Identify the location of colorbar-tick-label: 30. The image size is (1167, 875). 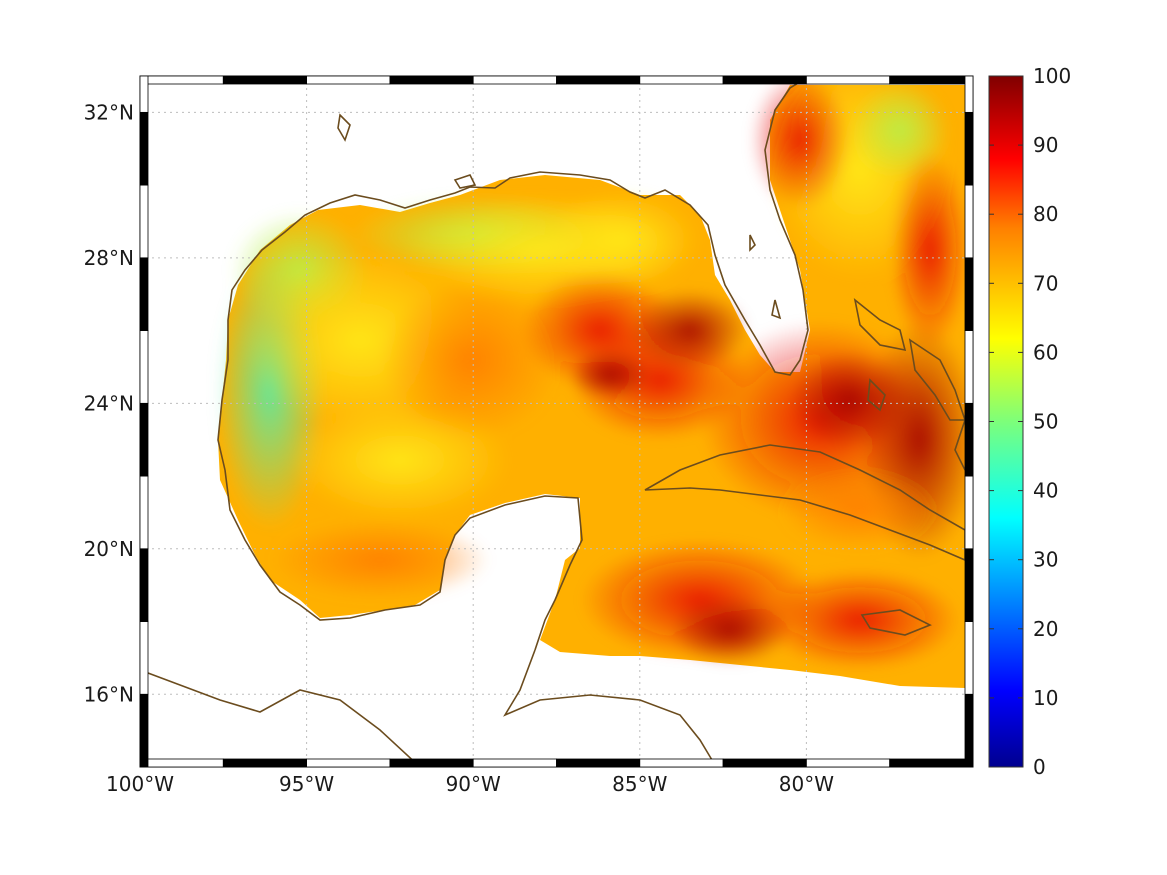
(1045, 560).